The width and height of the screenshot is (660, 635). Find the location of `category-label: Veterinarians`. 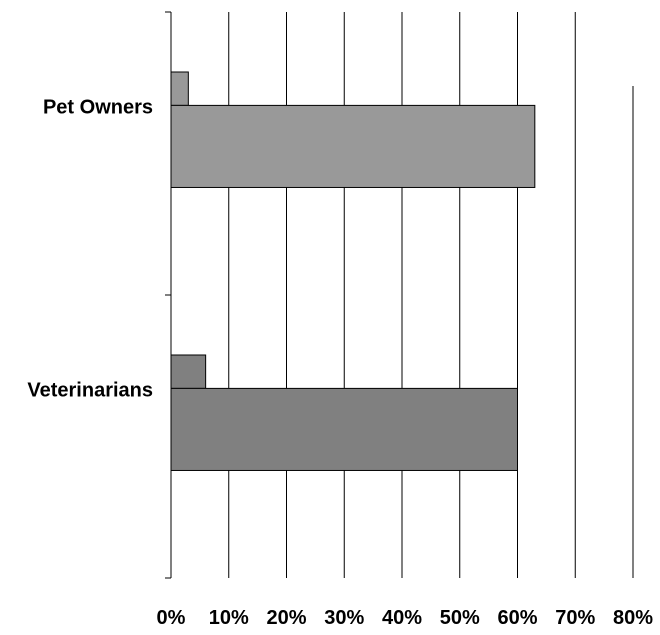

category-label: Veterinarians is located at coordinates (90, 390).